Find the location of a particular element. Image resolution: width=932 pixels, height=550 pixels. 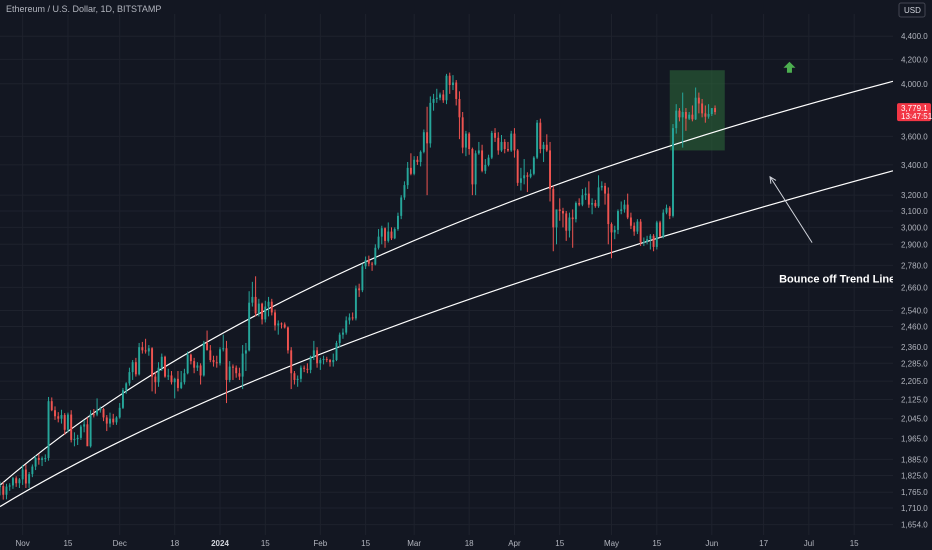

price-tick-label: 1,710.0 is located at coordinates (914, 508).